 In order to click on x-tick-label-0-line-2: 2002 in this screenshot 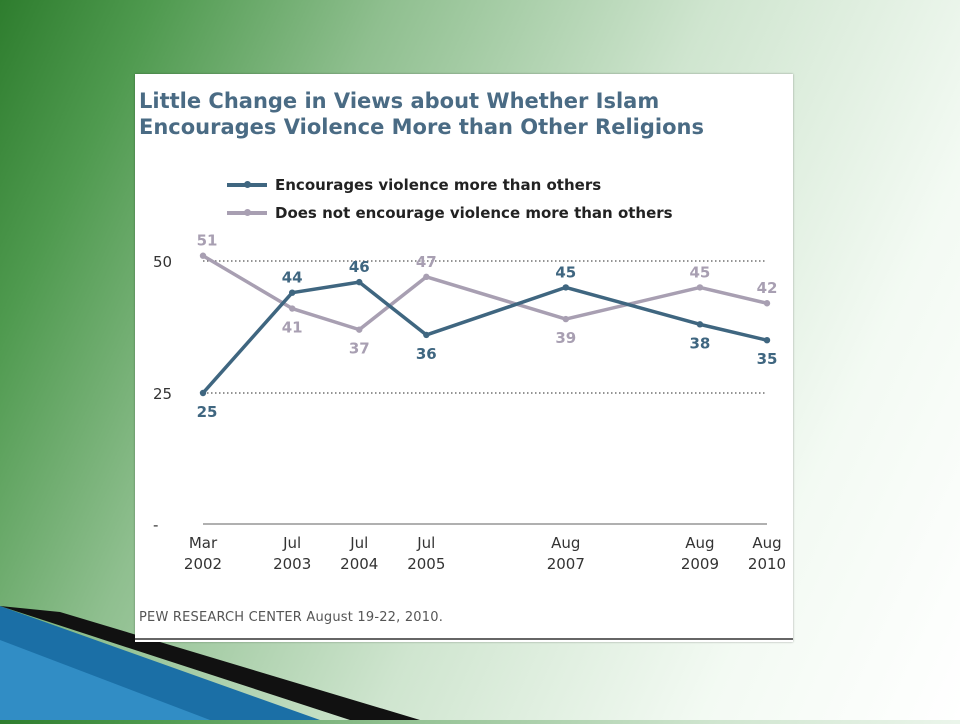, I will do `click(203, 564)`.